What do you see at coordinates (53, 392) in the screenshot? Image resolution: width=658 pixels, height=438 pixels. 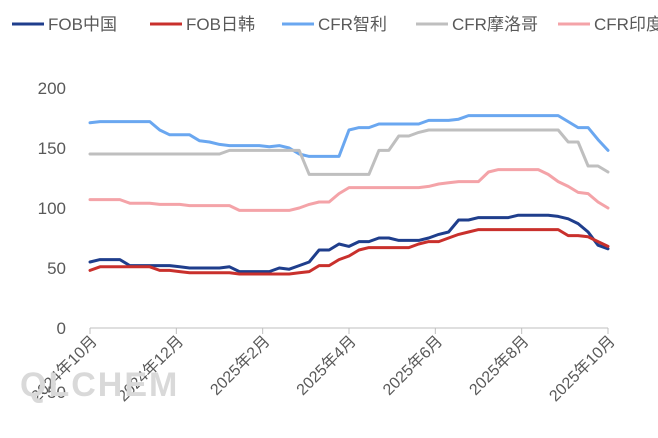 I see `extra-axis-label: -50` at bounding box center [53, 392].